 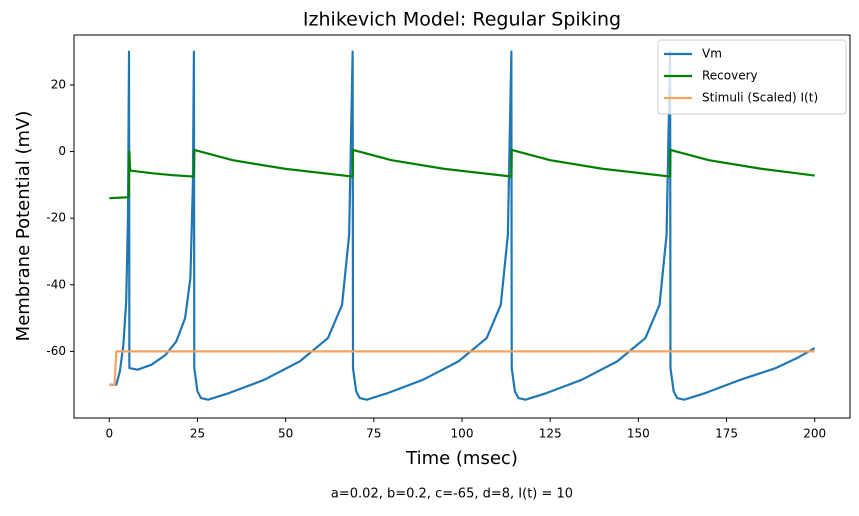 What do you see at coordinates (462, 20) in the screenshot?
I see `chart-title: Izhikevich Model: Regular Spiking` at bounding box center [462, 20].